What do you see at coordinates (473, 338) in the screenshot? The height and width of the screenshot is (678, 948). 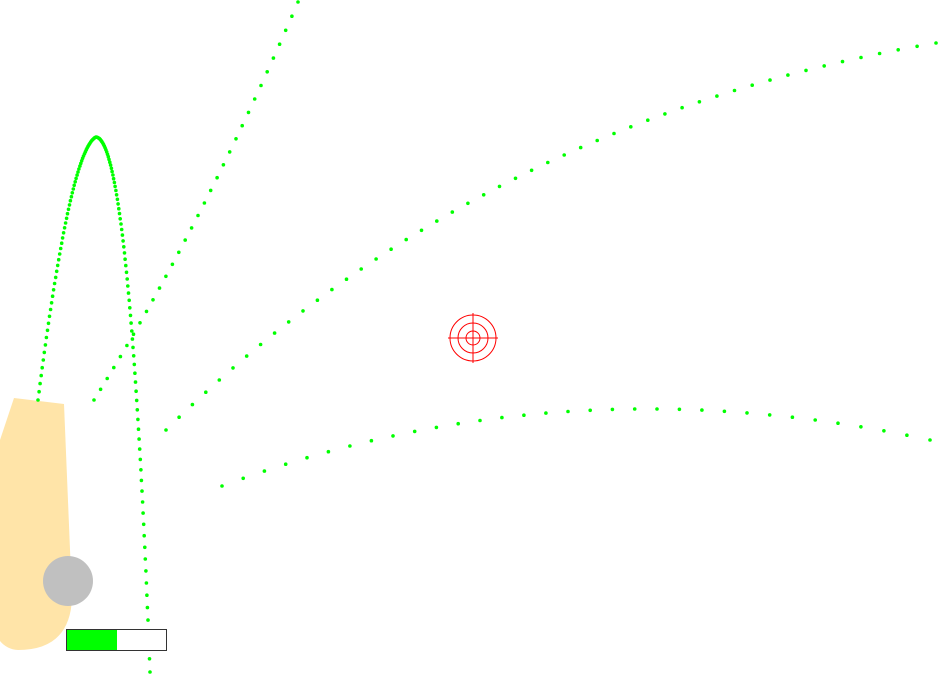 I see `crosshair-target-icon` at bounding box center [473, 338].